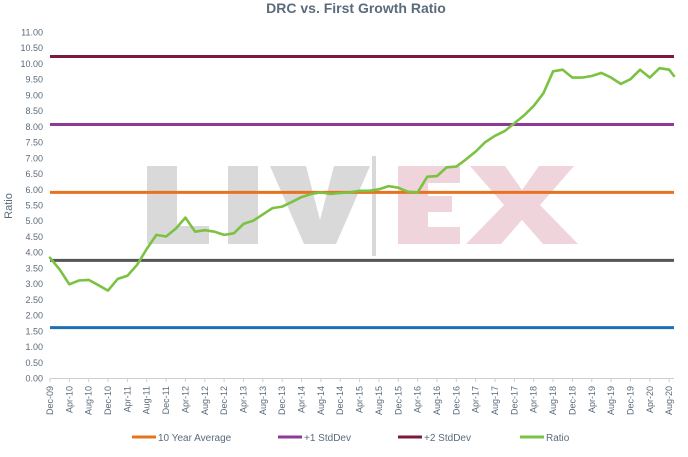 The width and height of the screenshot is (688, 457). What do you see at coordinates (425, 204) in the screenshot?
I see `watermark-e-mid` at bounding box center [425, 204].